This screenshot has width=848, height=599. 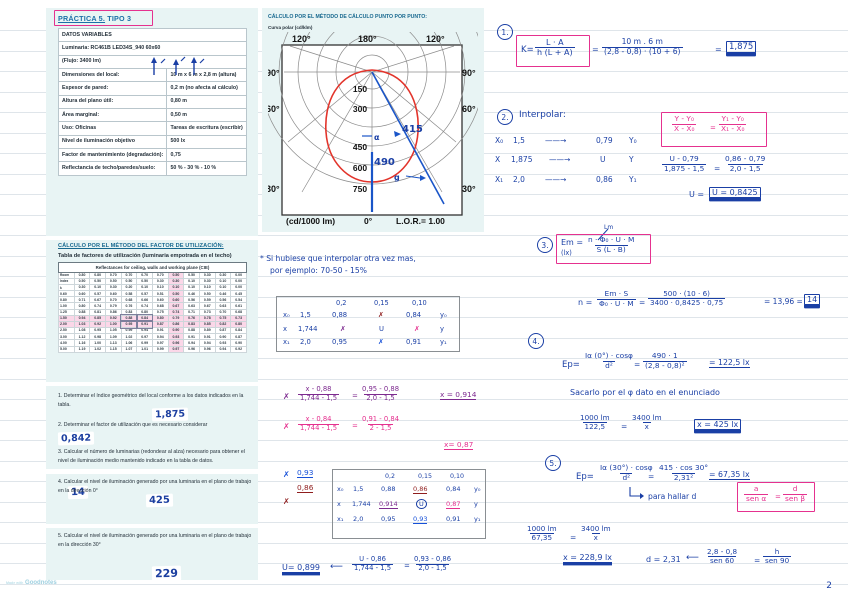 What do you see at coordinates (340, 342) in the screenshot?
I see `t1-r2-c0: 0,95` at bounding box center [340, 342].